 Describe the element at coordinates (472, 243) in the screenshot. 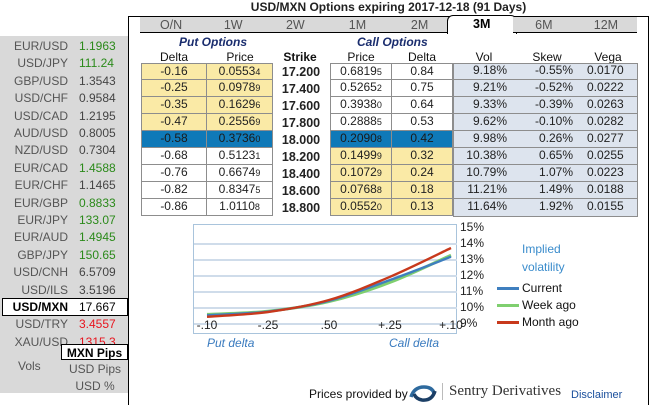

I see `y-tick-label: 14%` at that location.